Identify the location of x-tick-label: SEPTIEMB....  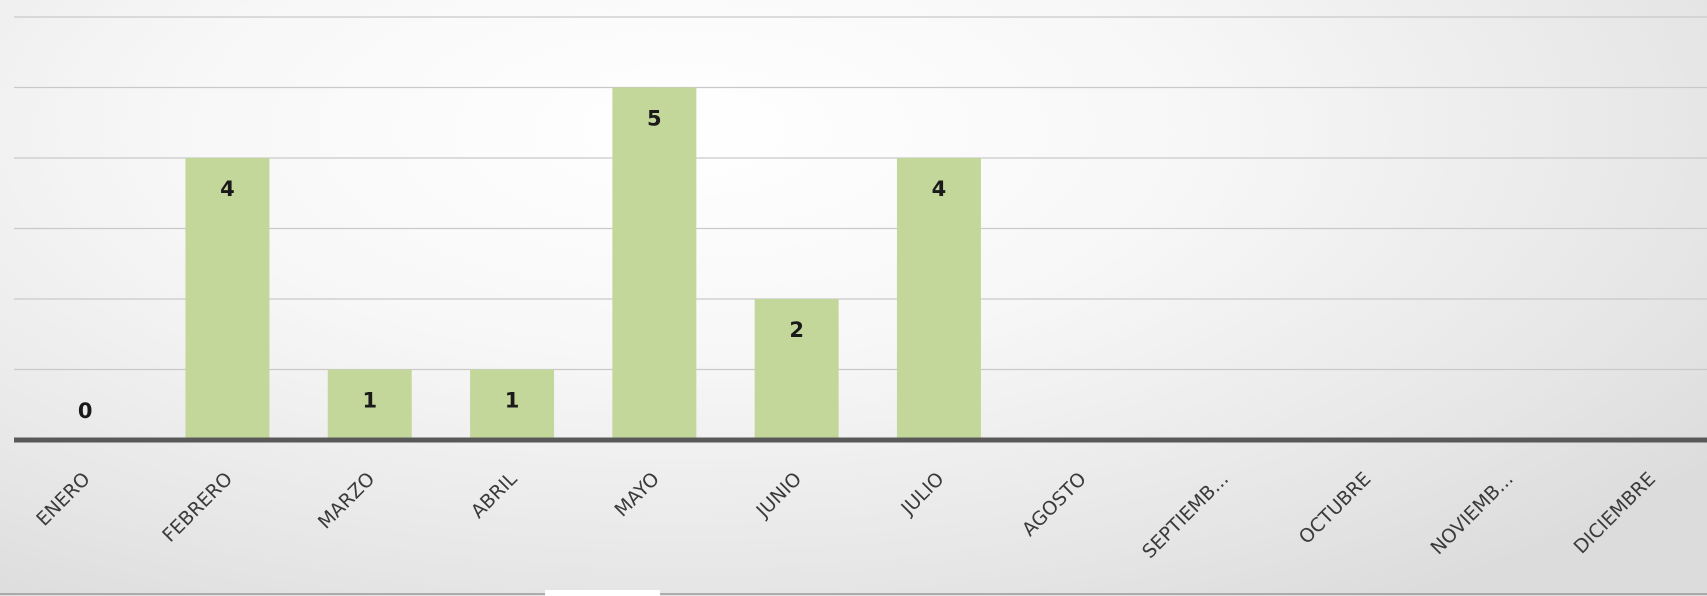
(1185, 515).